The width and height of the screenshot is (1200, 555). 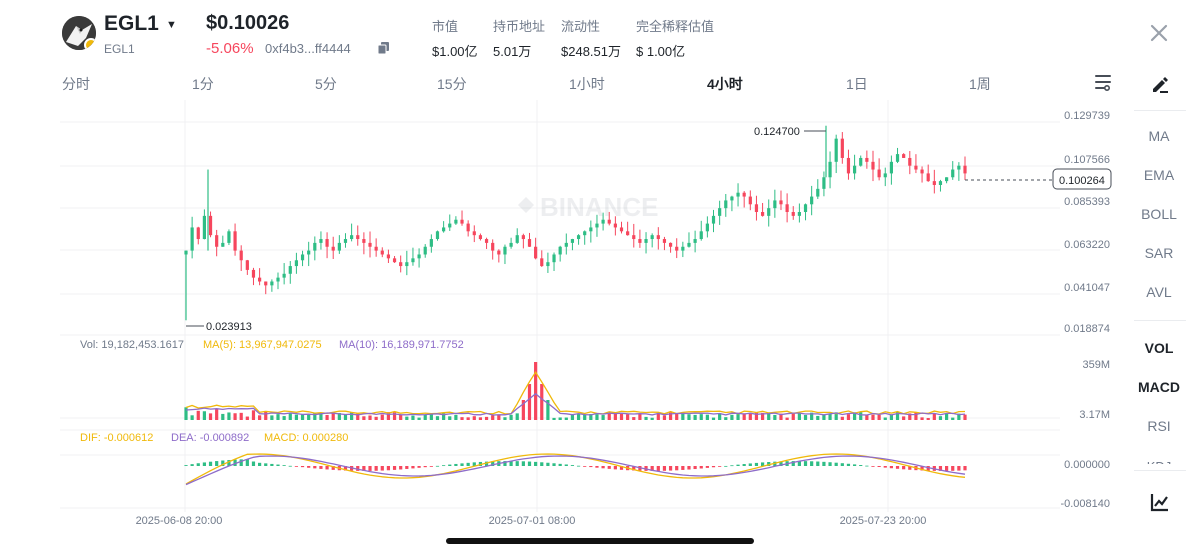 What do you see at coordinates (1159, 136) in the screenshot?
I see `indicator-ma: MA` at bounding box center [1159, 136].